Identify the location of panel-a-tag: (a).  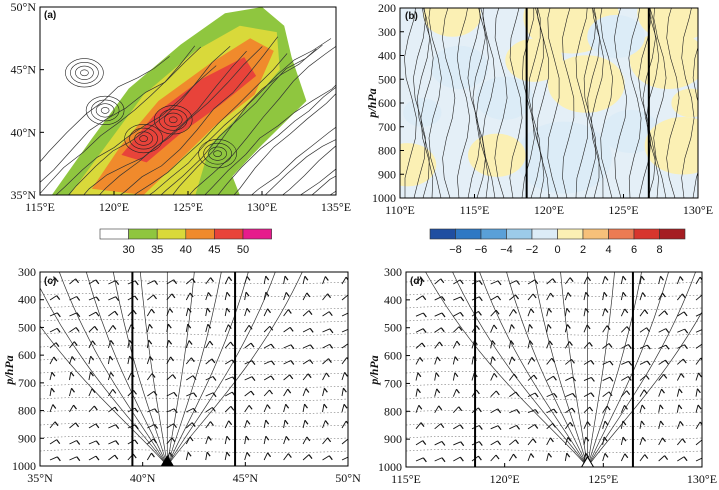
(50, 15).